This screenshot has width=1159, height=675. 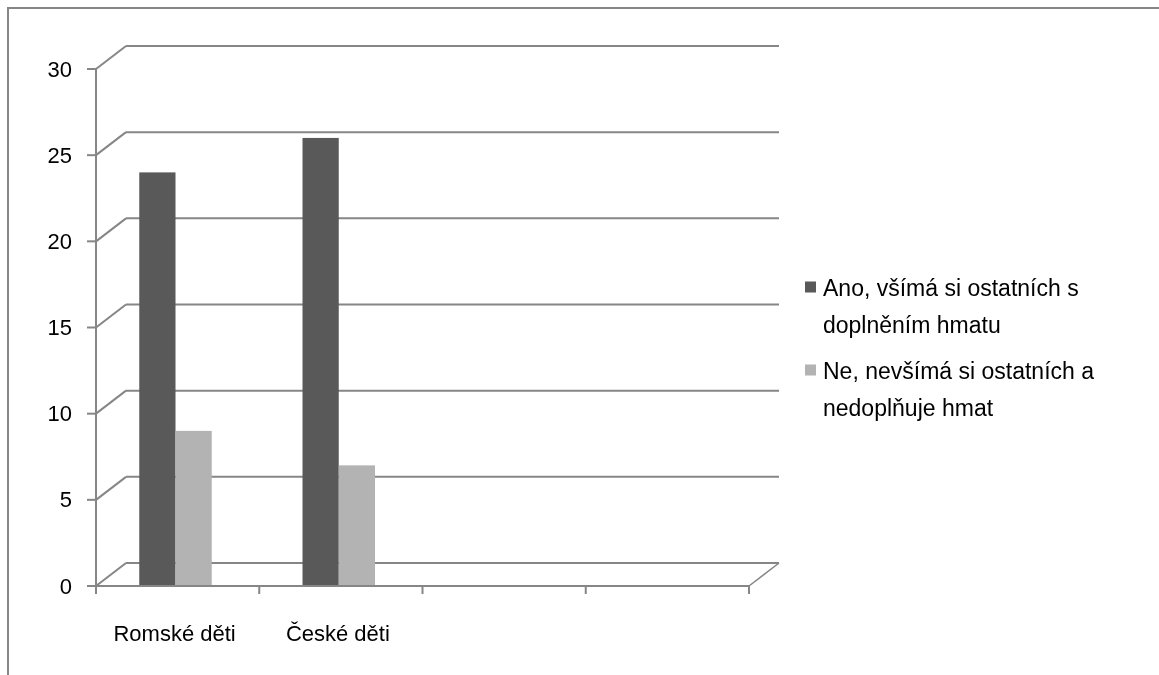 What do you see at coordinates (59, 327) in the screenshot?
I see `y-tick-label: 15` at bounding box center [59, 327].